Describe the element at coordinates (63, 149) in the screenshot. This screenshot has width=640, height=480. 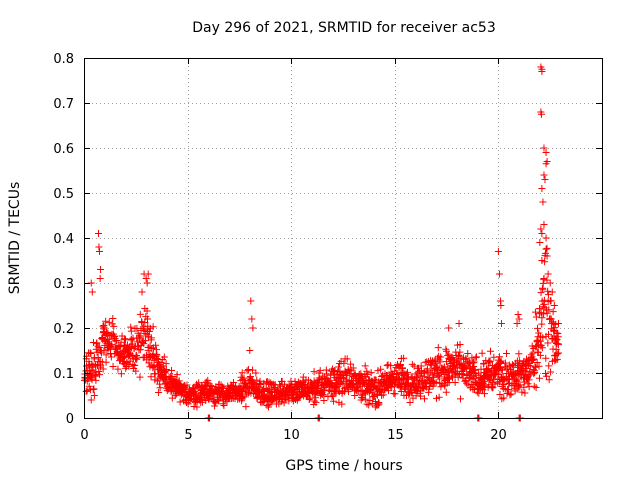
I see `y-tick-label: 0.6` at that location.